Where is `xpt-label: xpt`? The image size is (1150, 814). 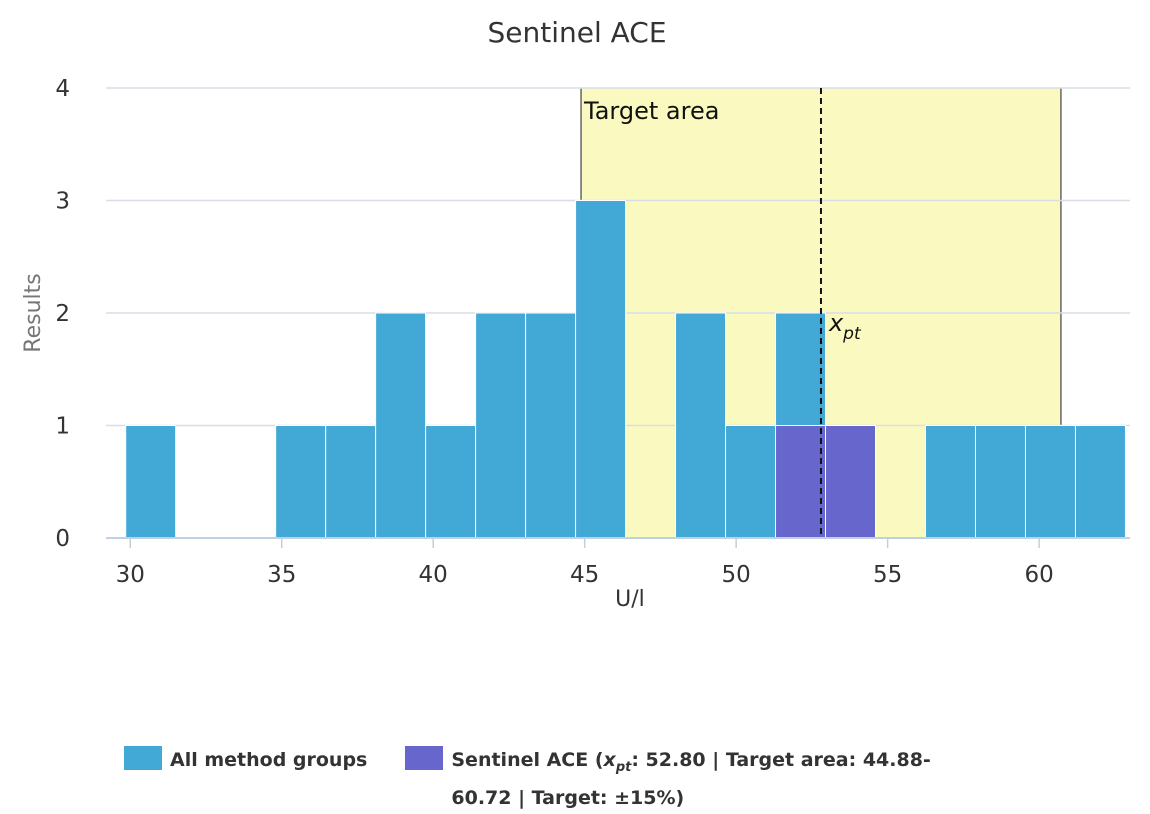
xpt-label: xpt is located at coordinates (845, 326).